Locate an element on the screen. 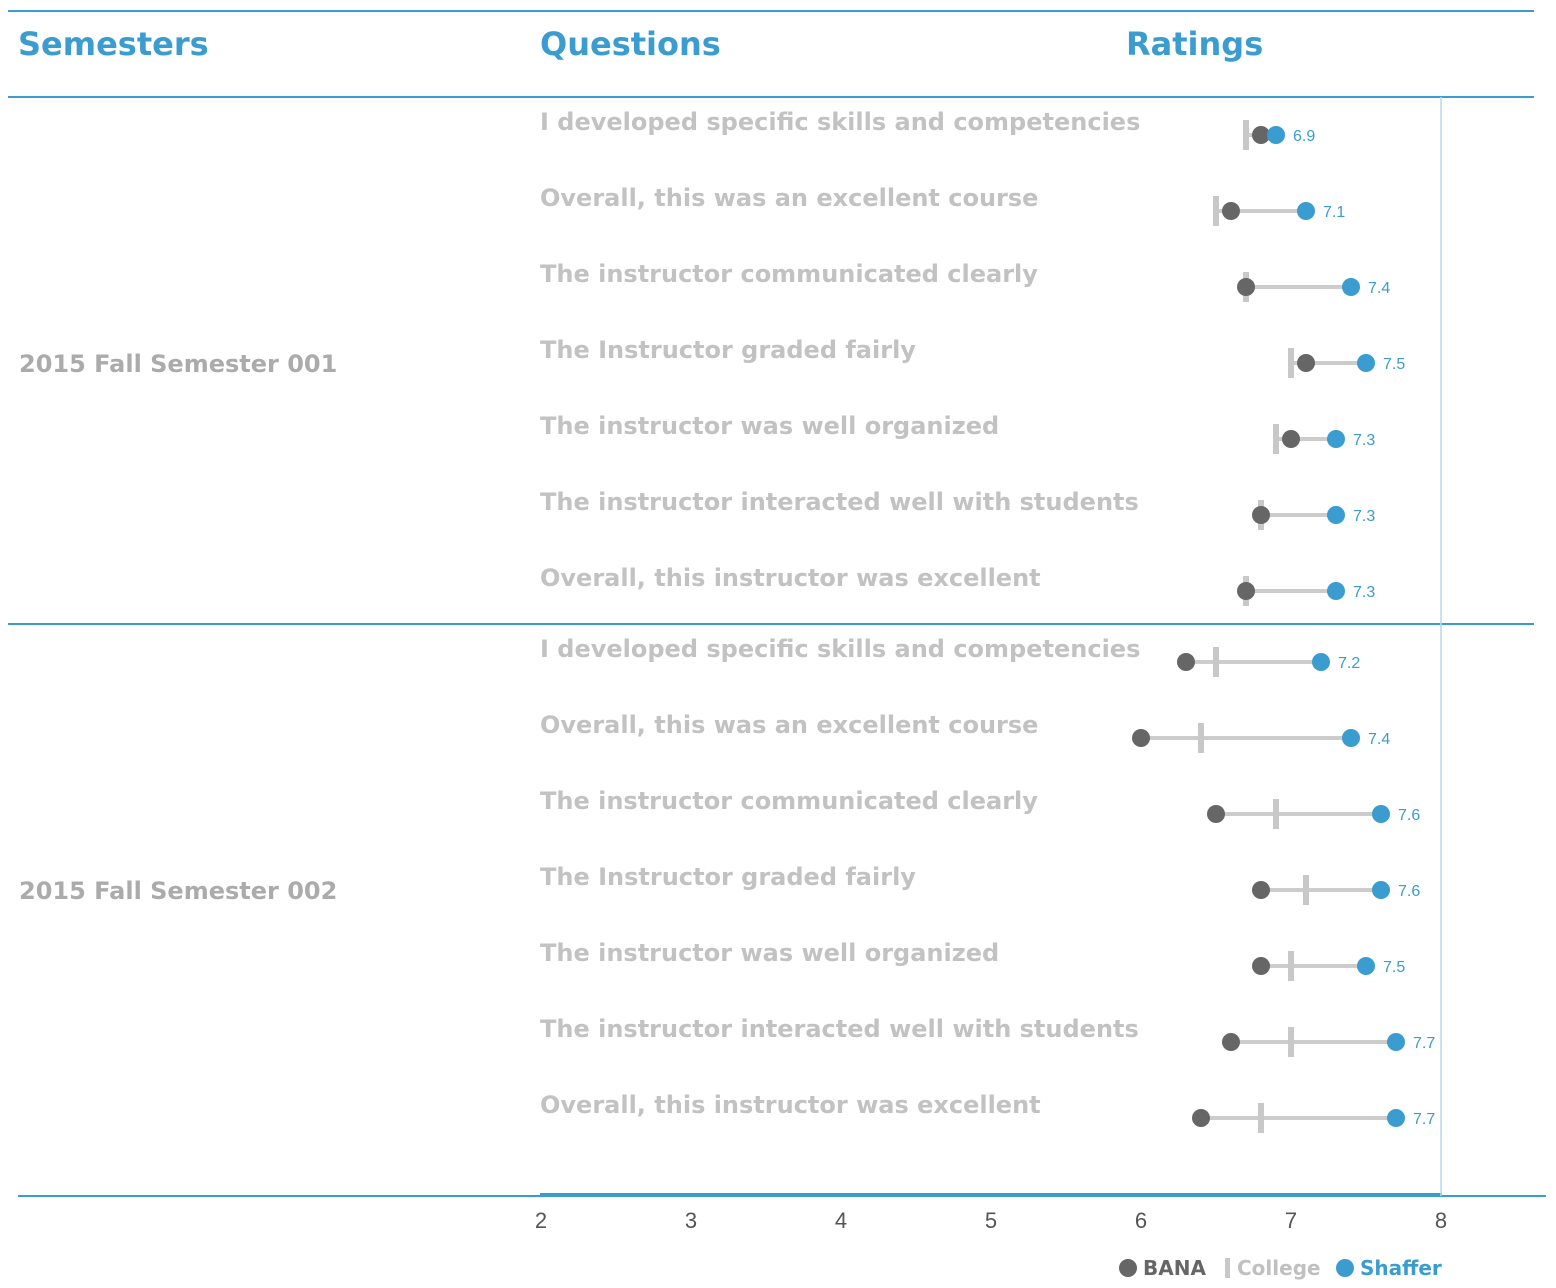  legend: BANA College Shaffer is located at coordinates (1280, 1268).